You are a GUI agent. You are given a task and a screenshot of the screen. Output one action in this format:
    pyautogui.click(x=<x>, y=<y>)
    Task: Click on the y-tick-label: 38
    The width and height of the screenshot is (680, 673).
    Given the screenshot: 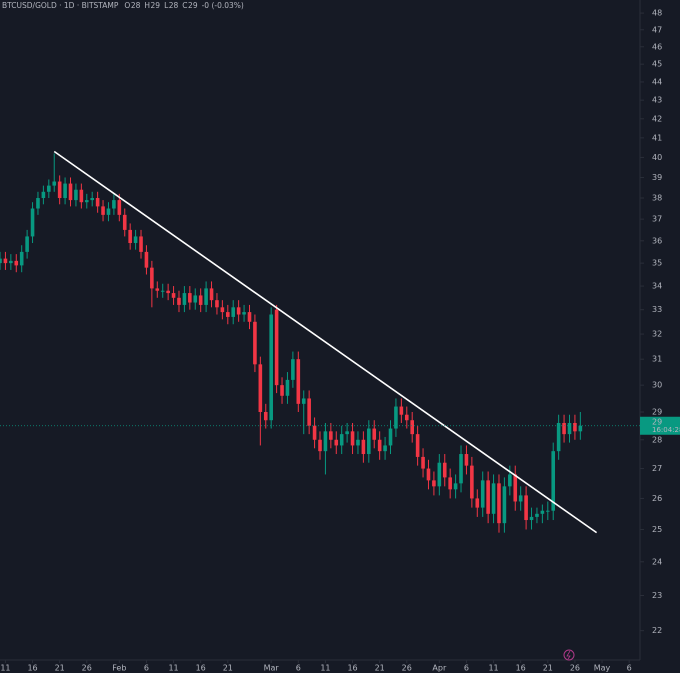 What is the action you would take?
    pyautogui.click(x=657, y=198)
    